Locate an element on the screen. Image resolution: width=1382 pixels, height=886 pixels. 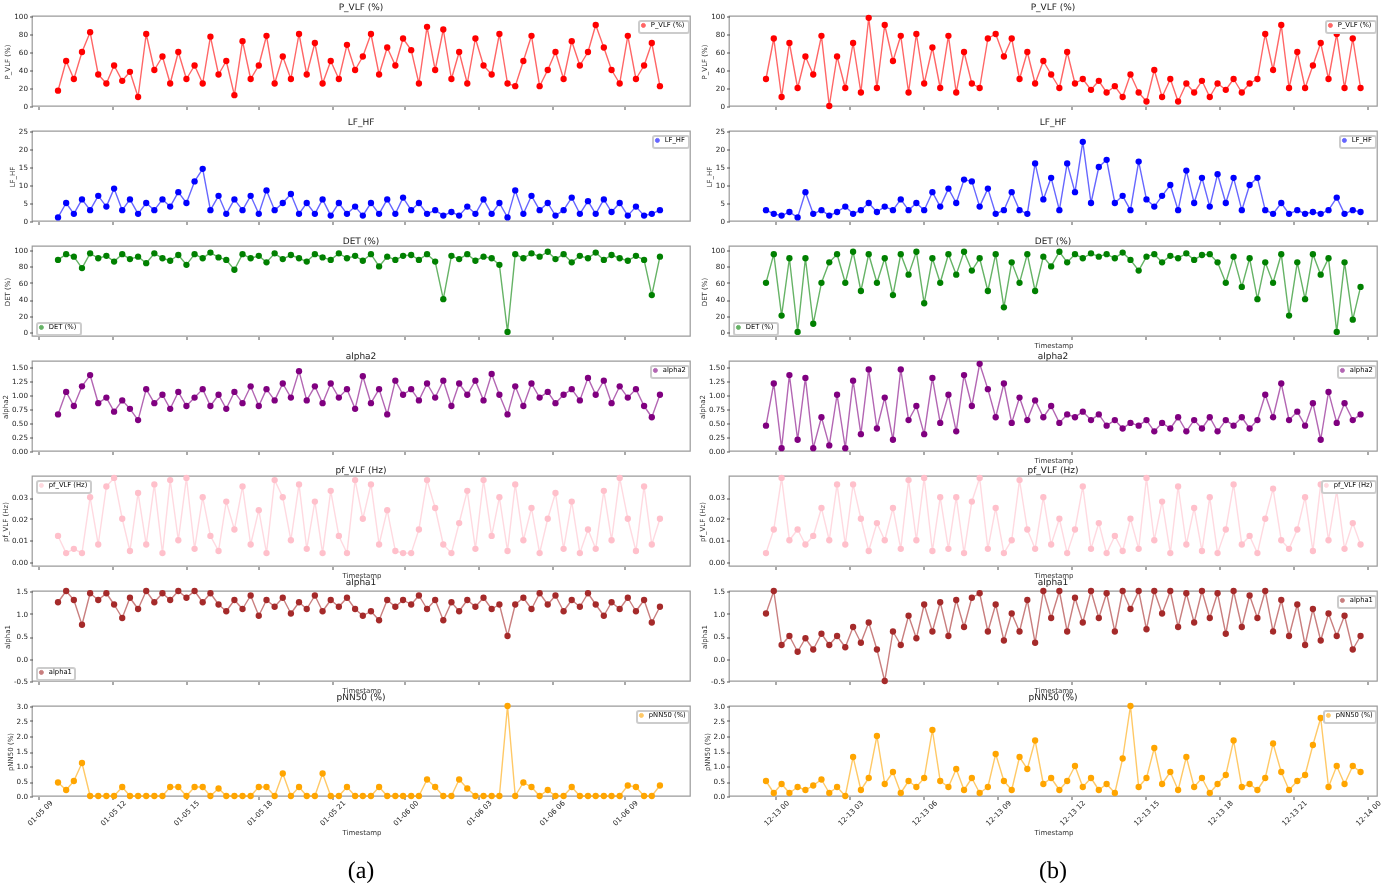
text: (b) is located at coordinates (1053, 870).